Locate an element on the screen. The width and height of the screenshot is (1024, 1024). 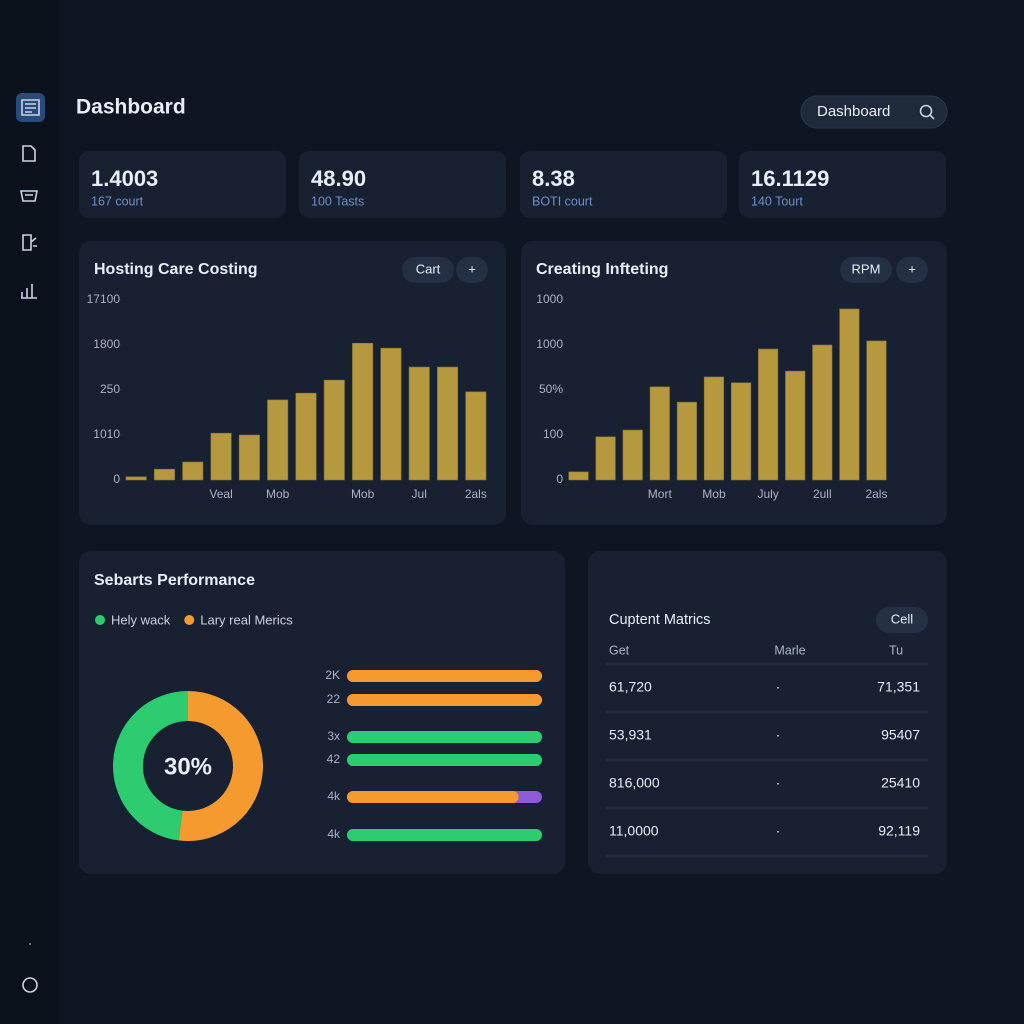
button-label: RPM is located at coordinates (866, 268).